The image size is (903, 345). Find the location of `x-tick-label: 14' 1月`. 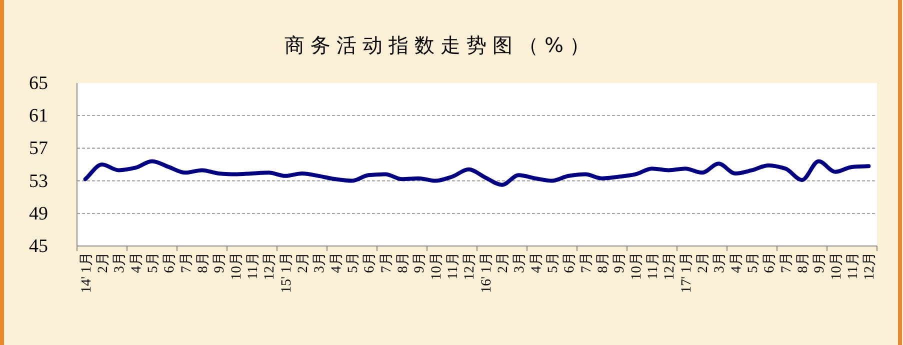

x-tick-label: 14' 1月 is located at coordinates (86, 273).